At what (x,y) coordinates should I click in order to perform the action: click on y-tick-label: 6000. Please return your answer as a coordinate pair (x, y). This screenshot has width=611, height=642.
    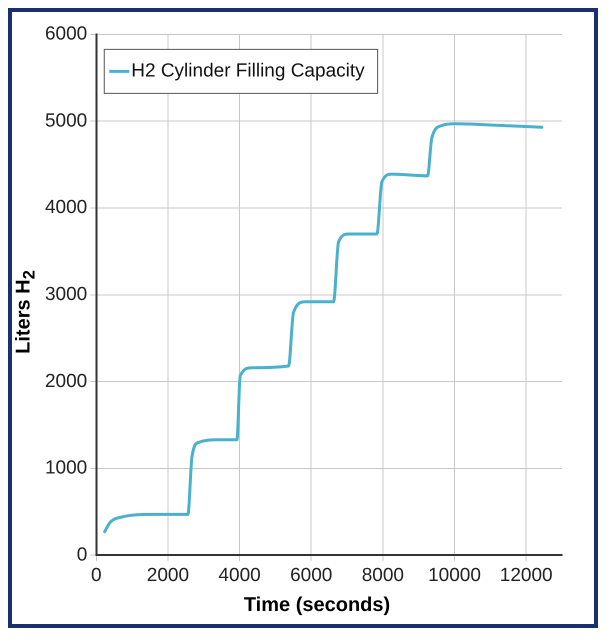
    Looking at the image, I should click on (66, 34).